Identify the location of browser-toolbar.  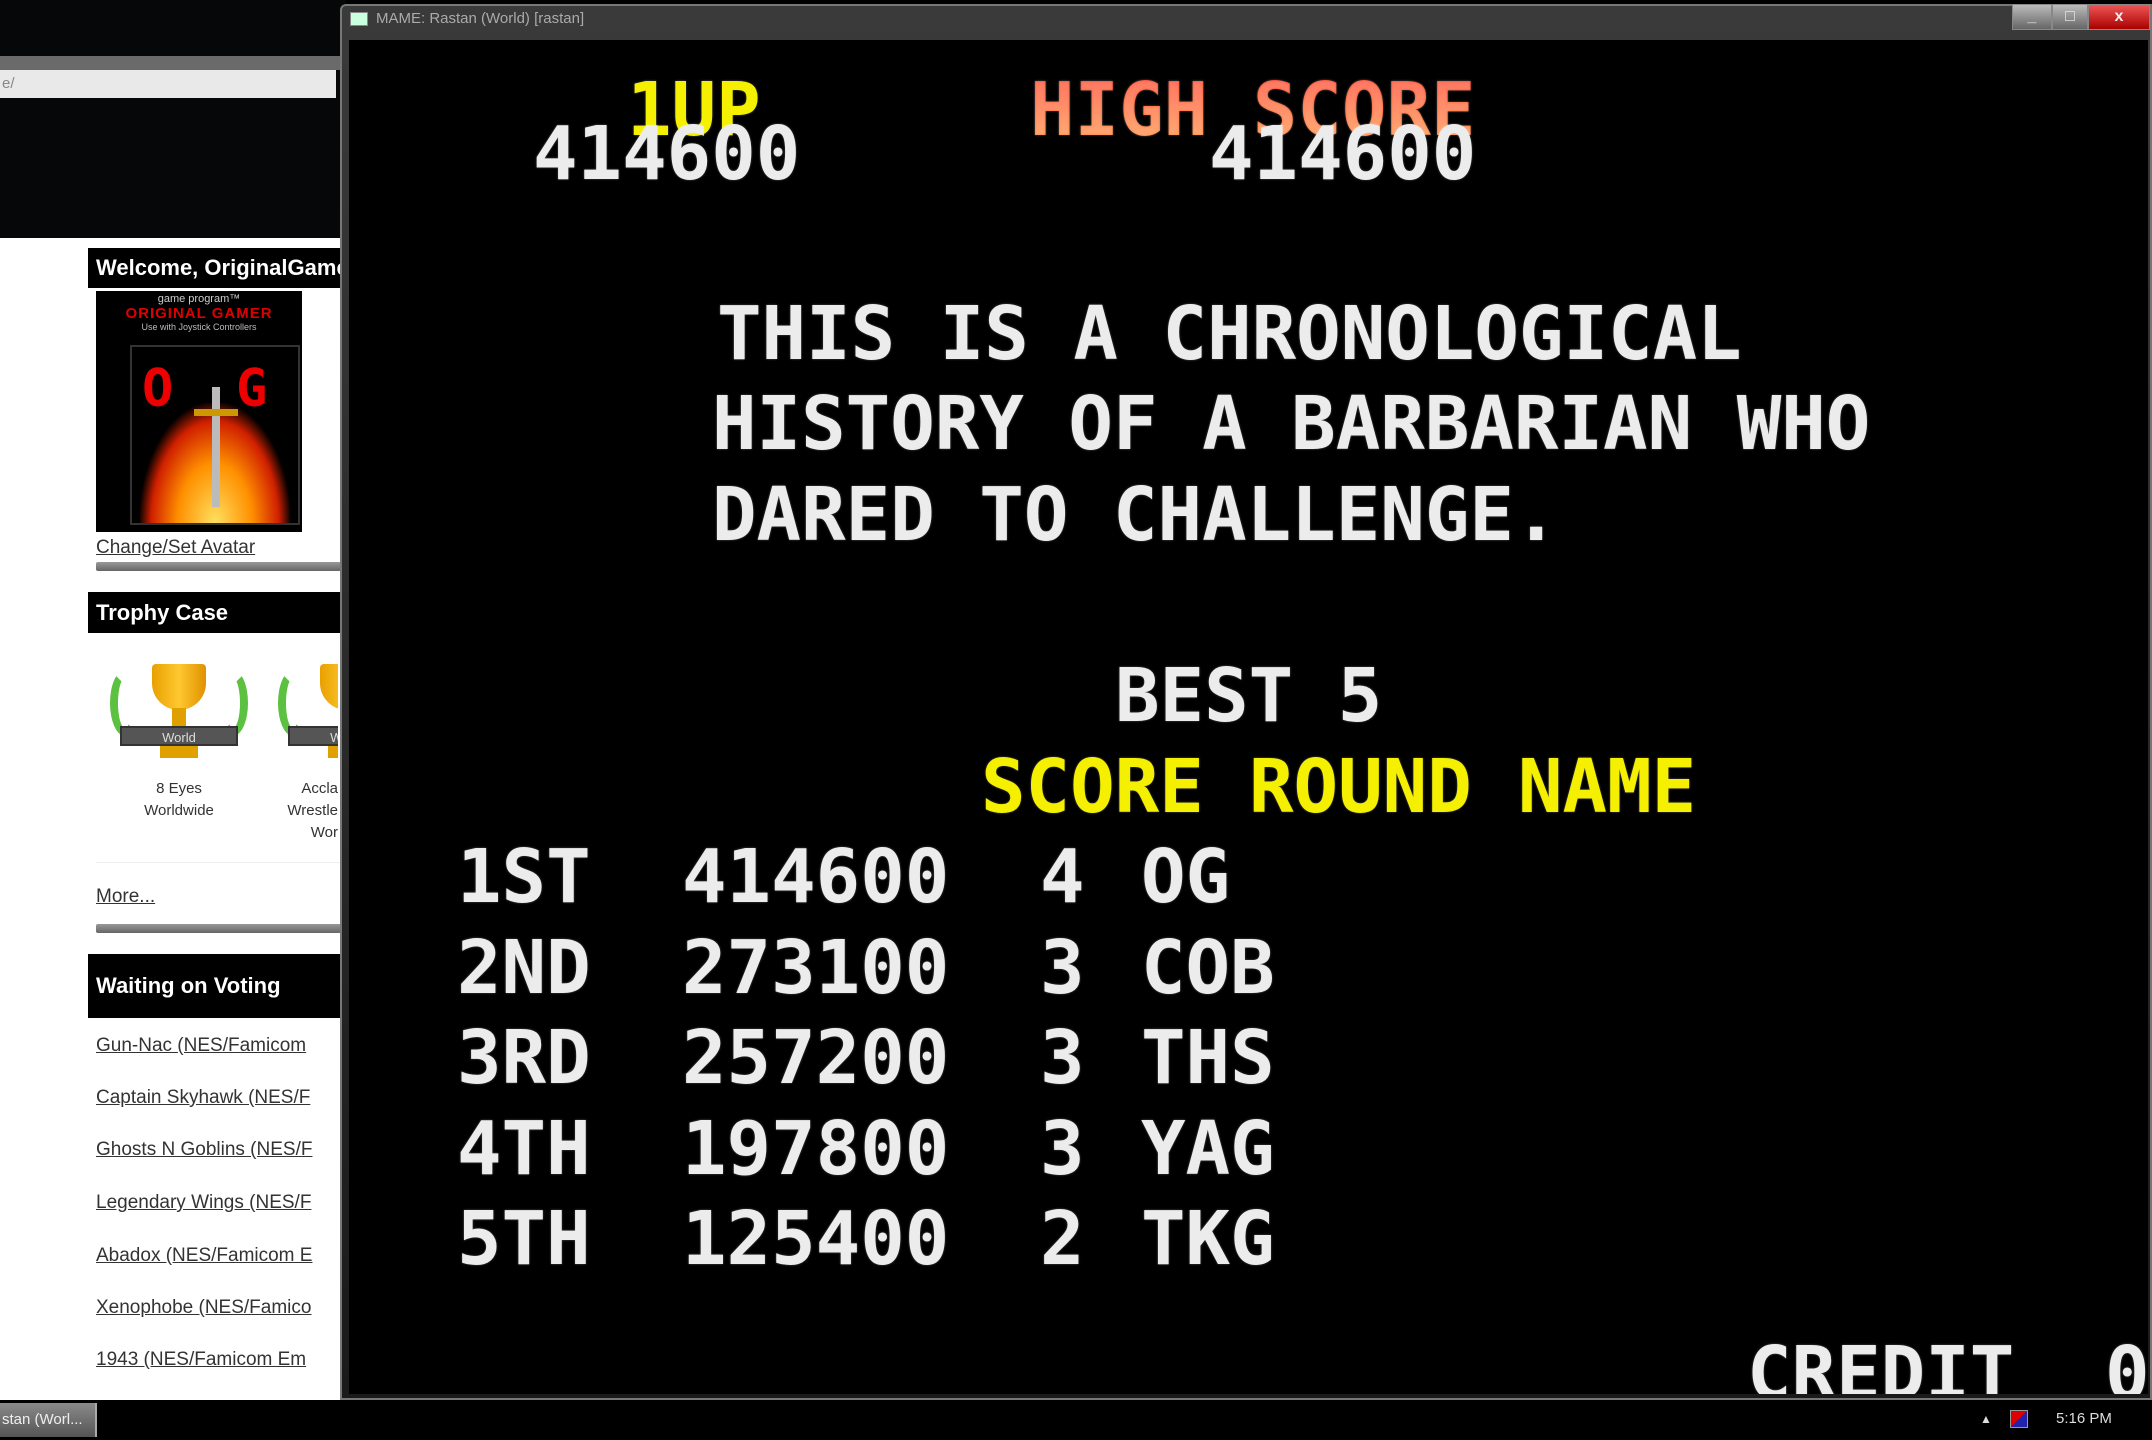
(173, 63).